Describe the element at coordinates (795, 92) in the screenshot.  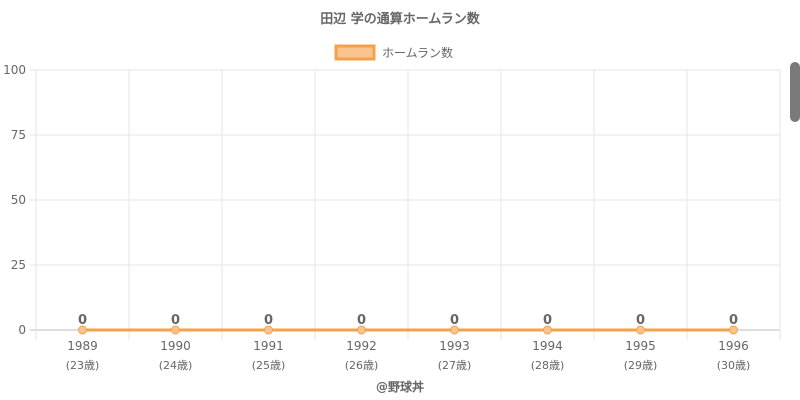
I see `scrollbar-thumb` at that location.